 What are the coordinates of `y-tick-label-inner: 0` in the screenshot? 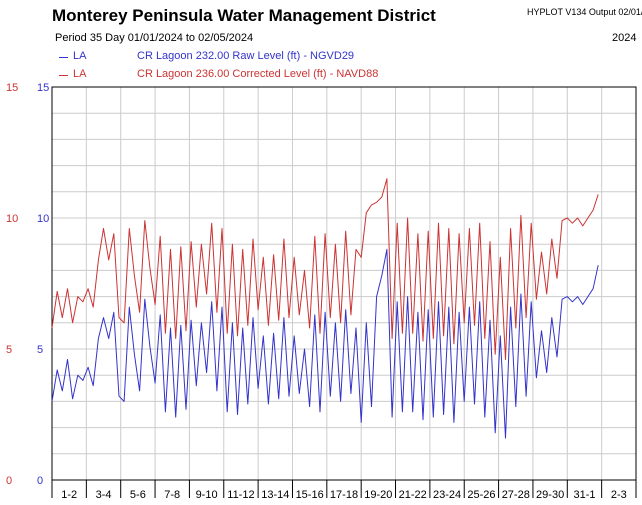 It's located at (40, 481).